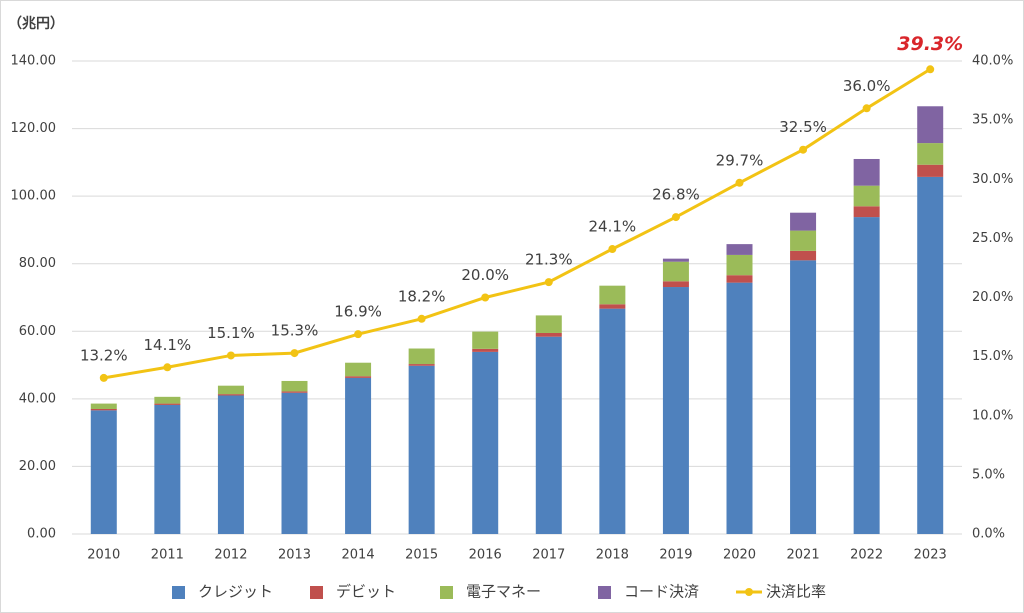  Describe the element at coordinates (866, 555) in the screenshot. I see `x-tick-label: 2022` at that location.